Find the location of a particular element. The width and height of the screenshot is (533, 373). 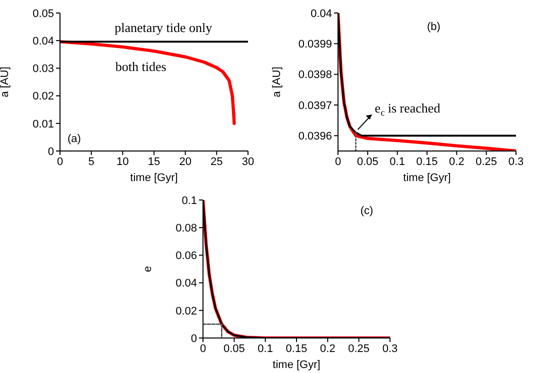

y-tick-label: 0.0397 is located at coordinates (315, 106).